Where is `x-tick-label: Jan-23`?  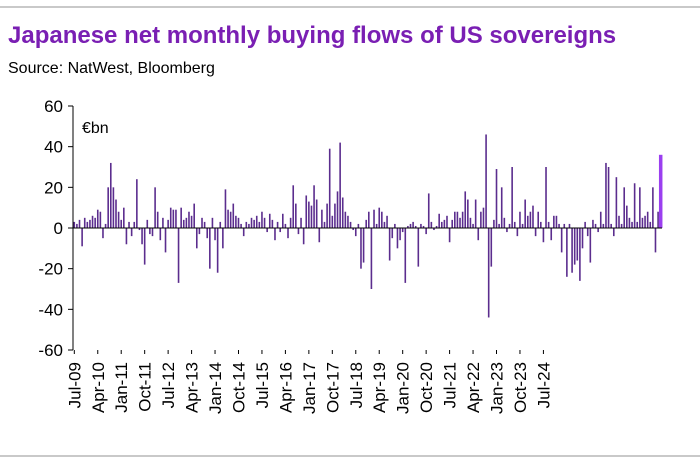
x-tick-label: Jan-23 is located at coordinates (497, 388).